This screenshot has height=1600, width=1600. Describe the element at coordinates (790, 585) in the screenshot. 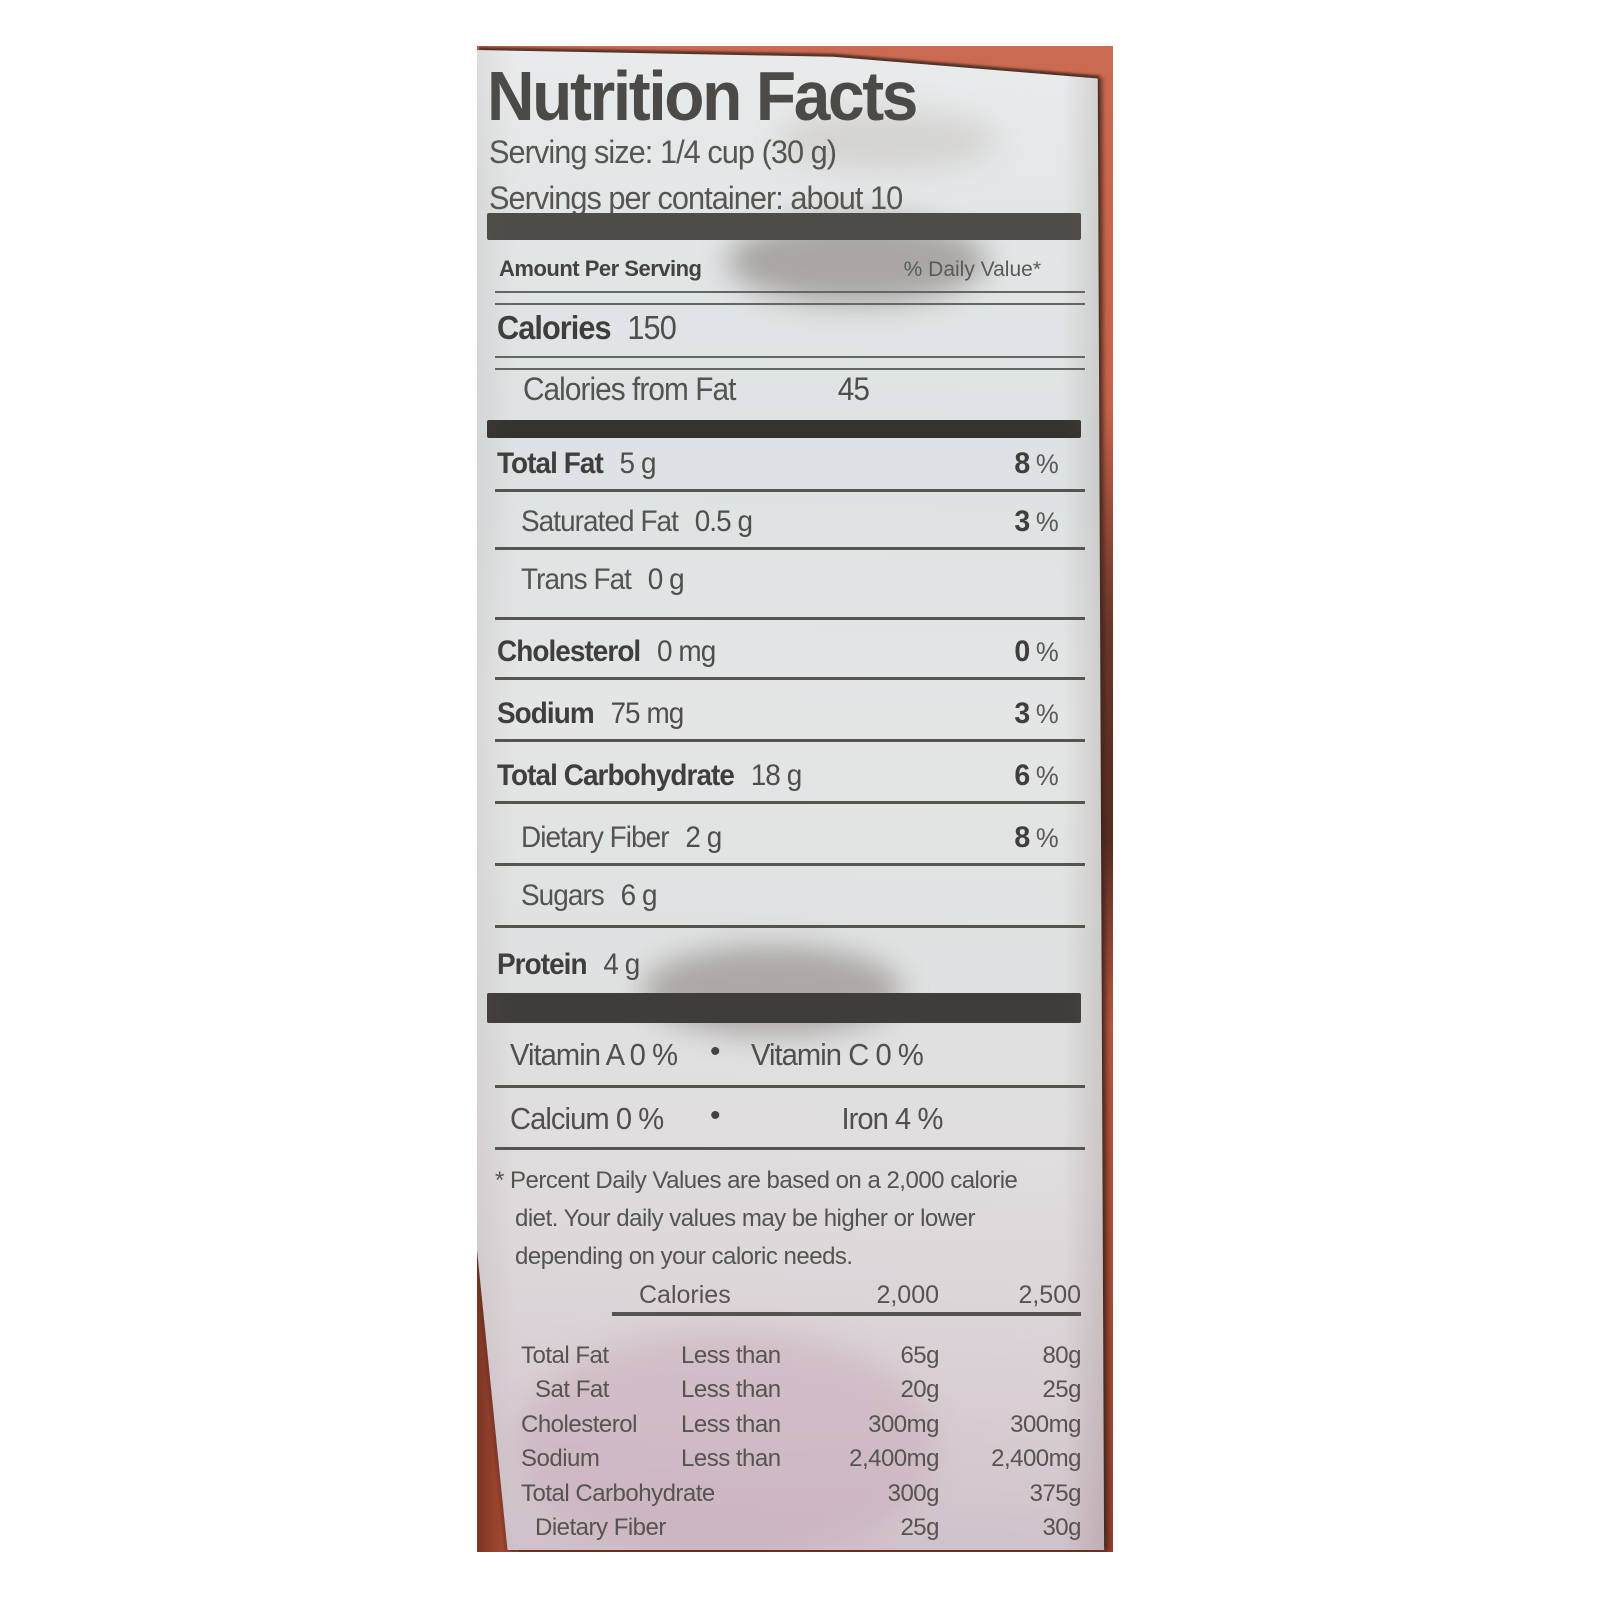

I see `nutrient-row-trans-fat: Trans Fat 0 g` at that location.